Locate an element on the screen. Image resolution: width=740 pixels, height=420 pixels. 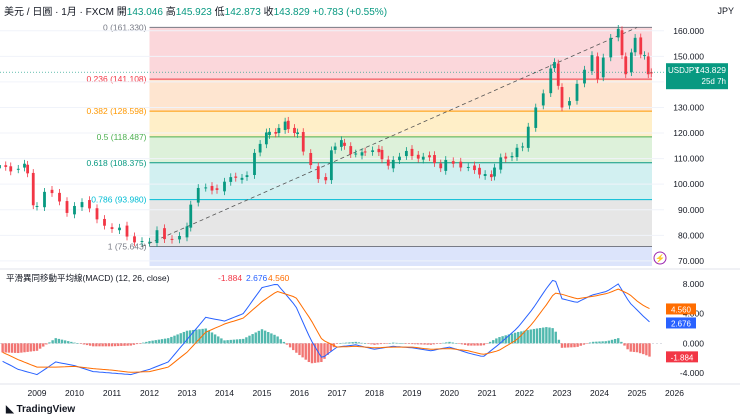
x-tick-label: 2012 is located at coordinates (149, 393).